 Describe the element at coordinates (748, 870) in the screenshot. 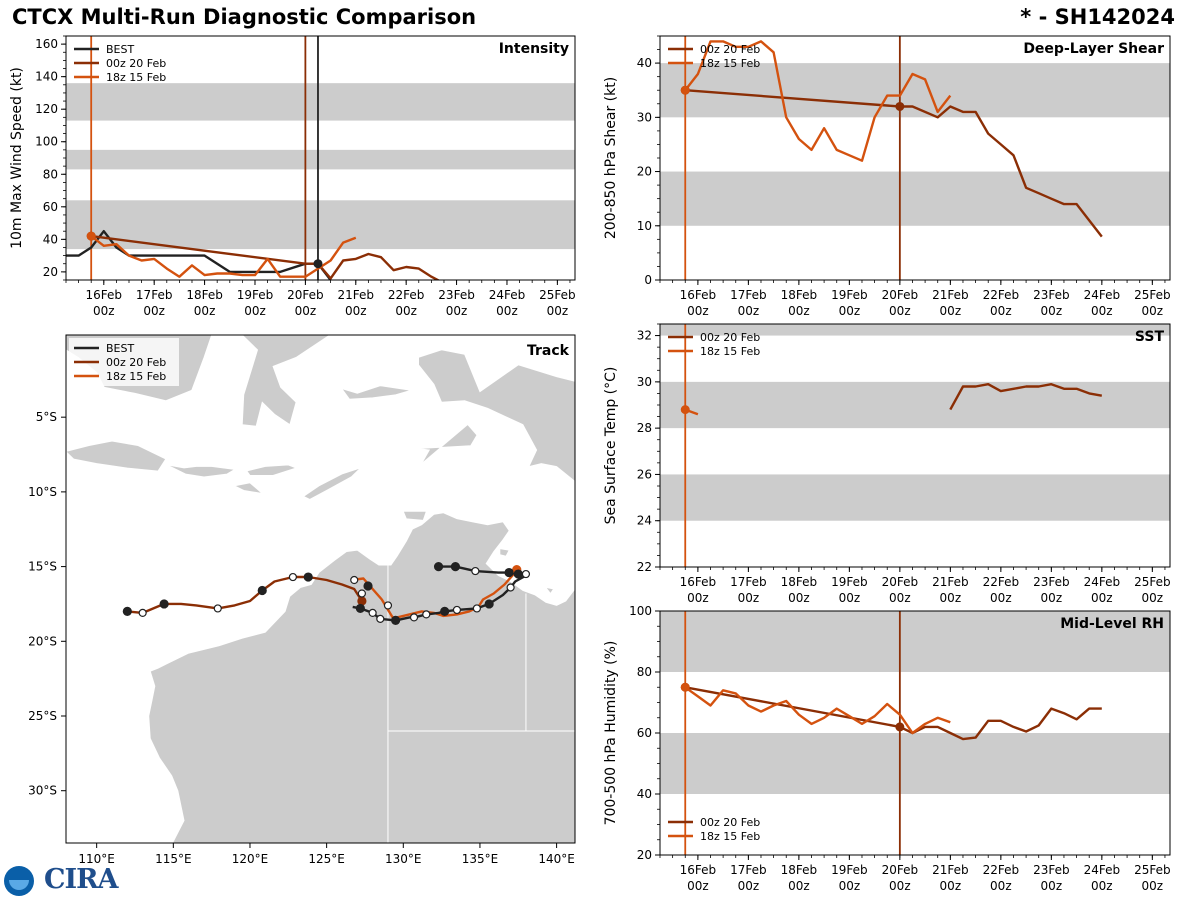

I see `rh-xtick-label-date: 17Feb` at that location.